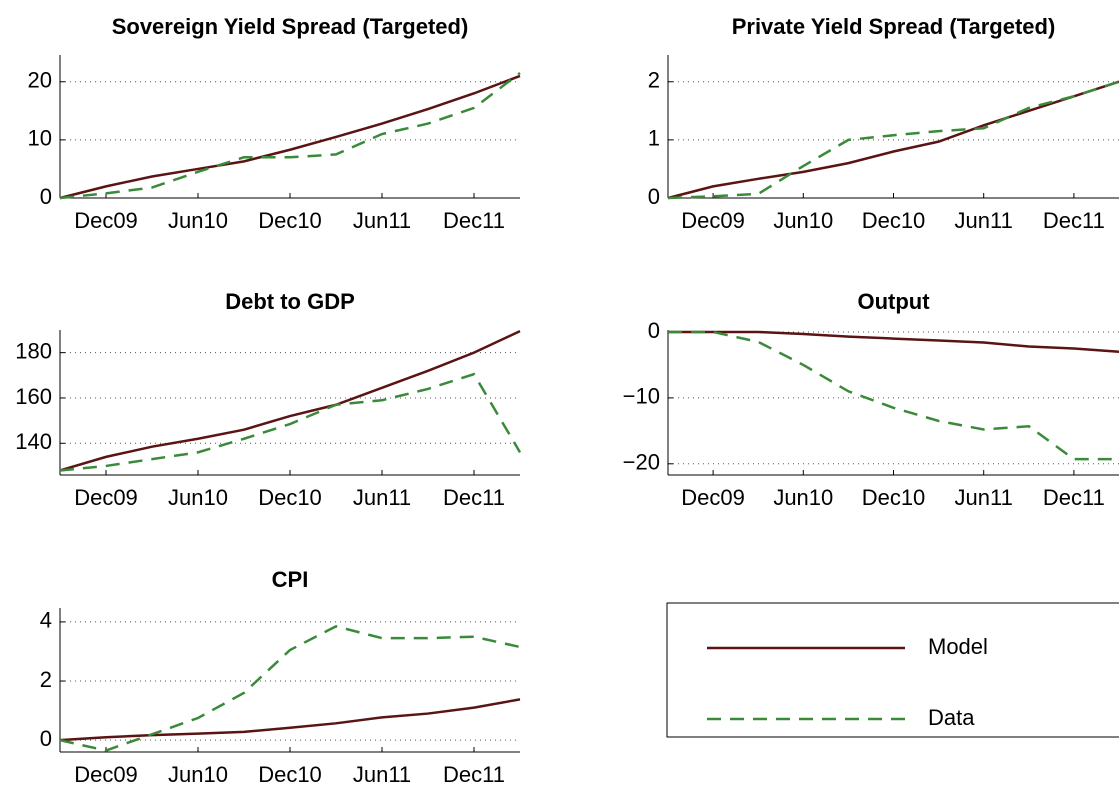  I want to click on y-tick-label: 10, so click(40, 138).